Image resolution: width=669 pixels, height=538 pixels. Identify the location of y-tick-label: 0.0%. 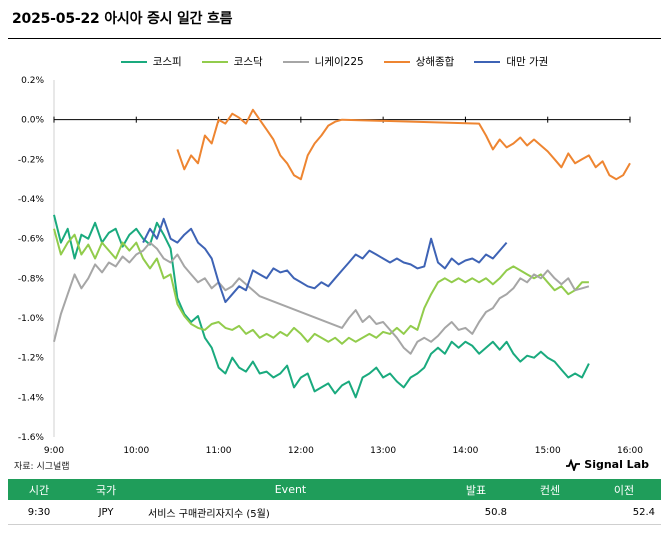
(32, 121).